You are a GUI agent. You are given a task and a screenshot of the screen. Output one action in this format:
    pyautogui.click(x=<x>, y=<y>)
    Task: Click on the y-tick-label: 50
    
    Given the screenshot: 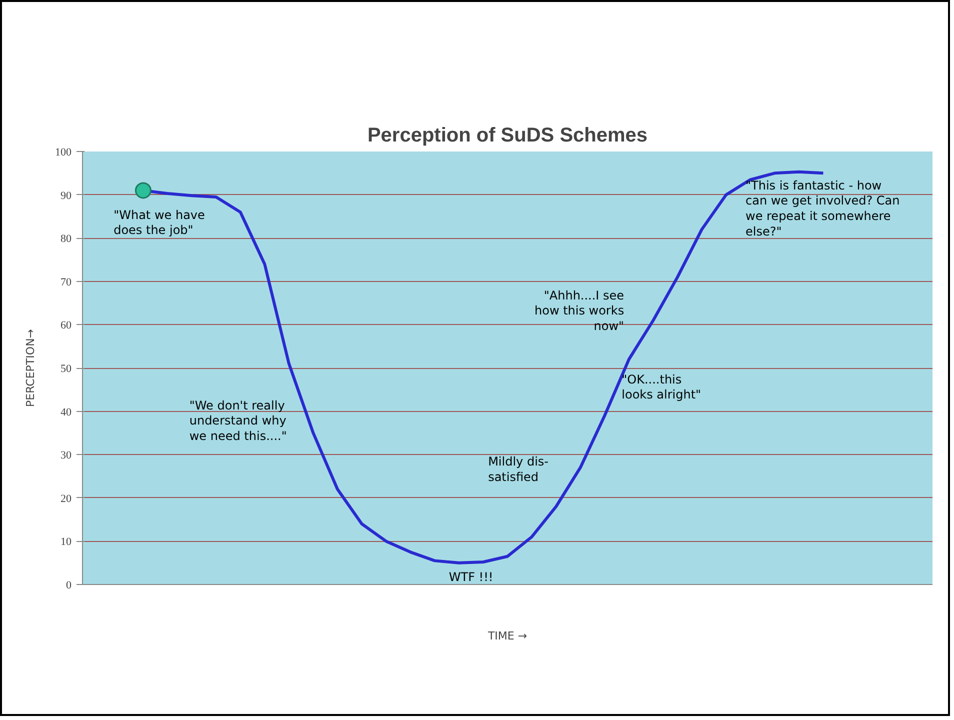 What is the action you would take?
    pyautogui.click(x=66, y=369)
    